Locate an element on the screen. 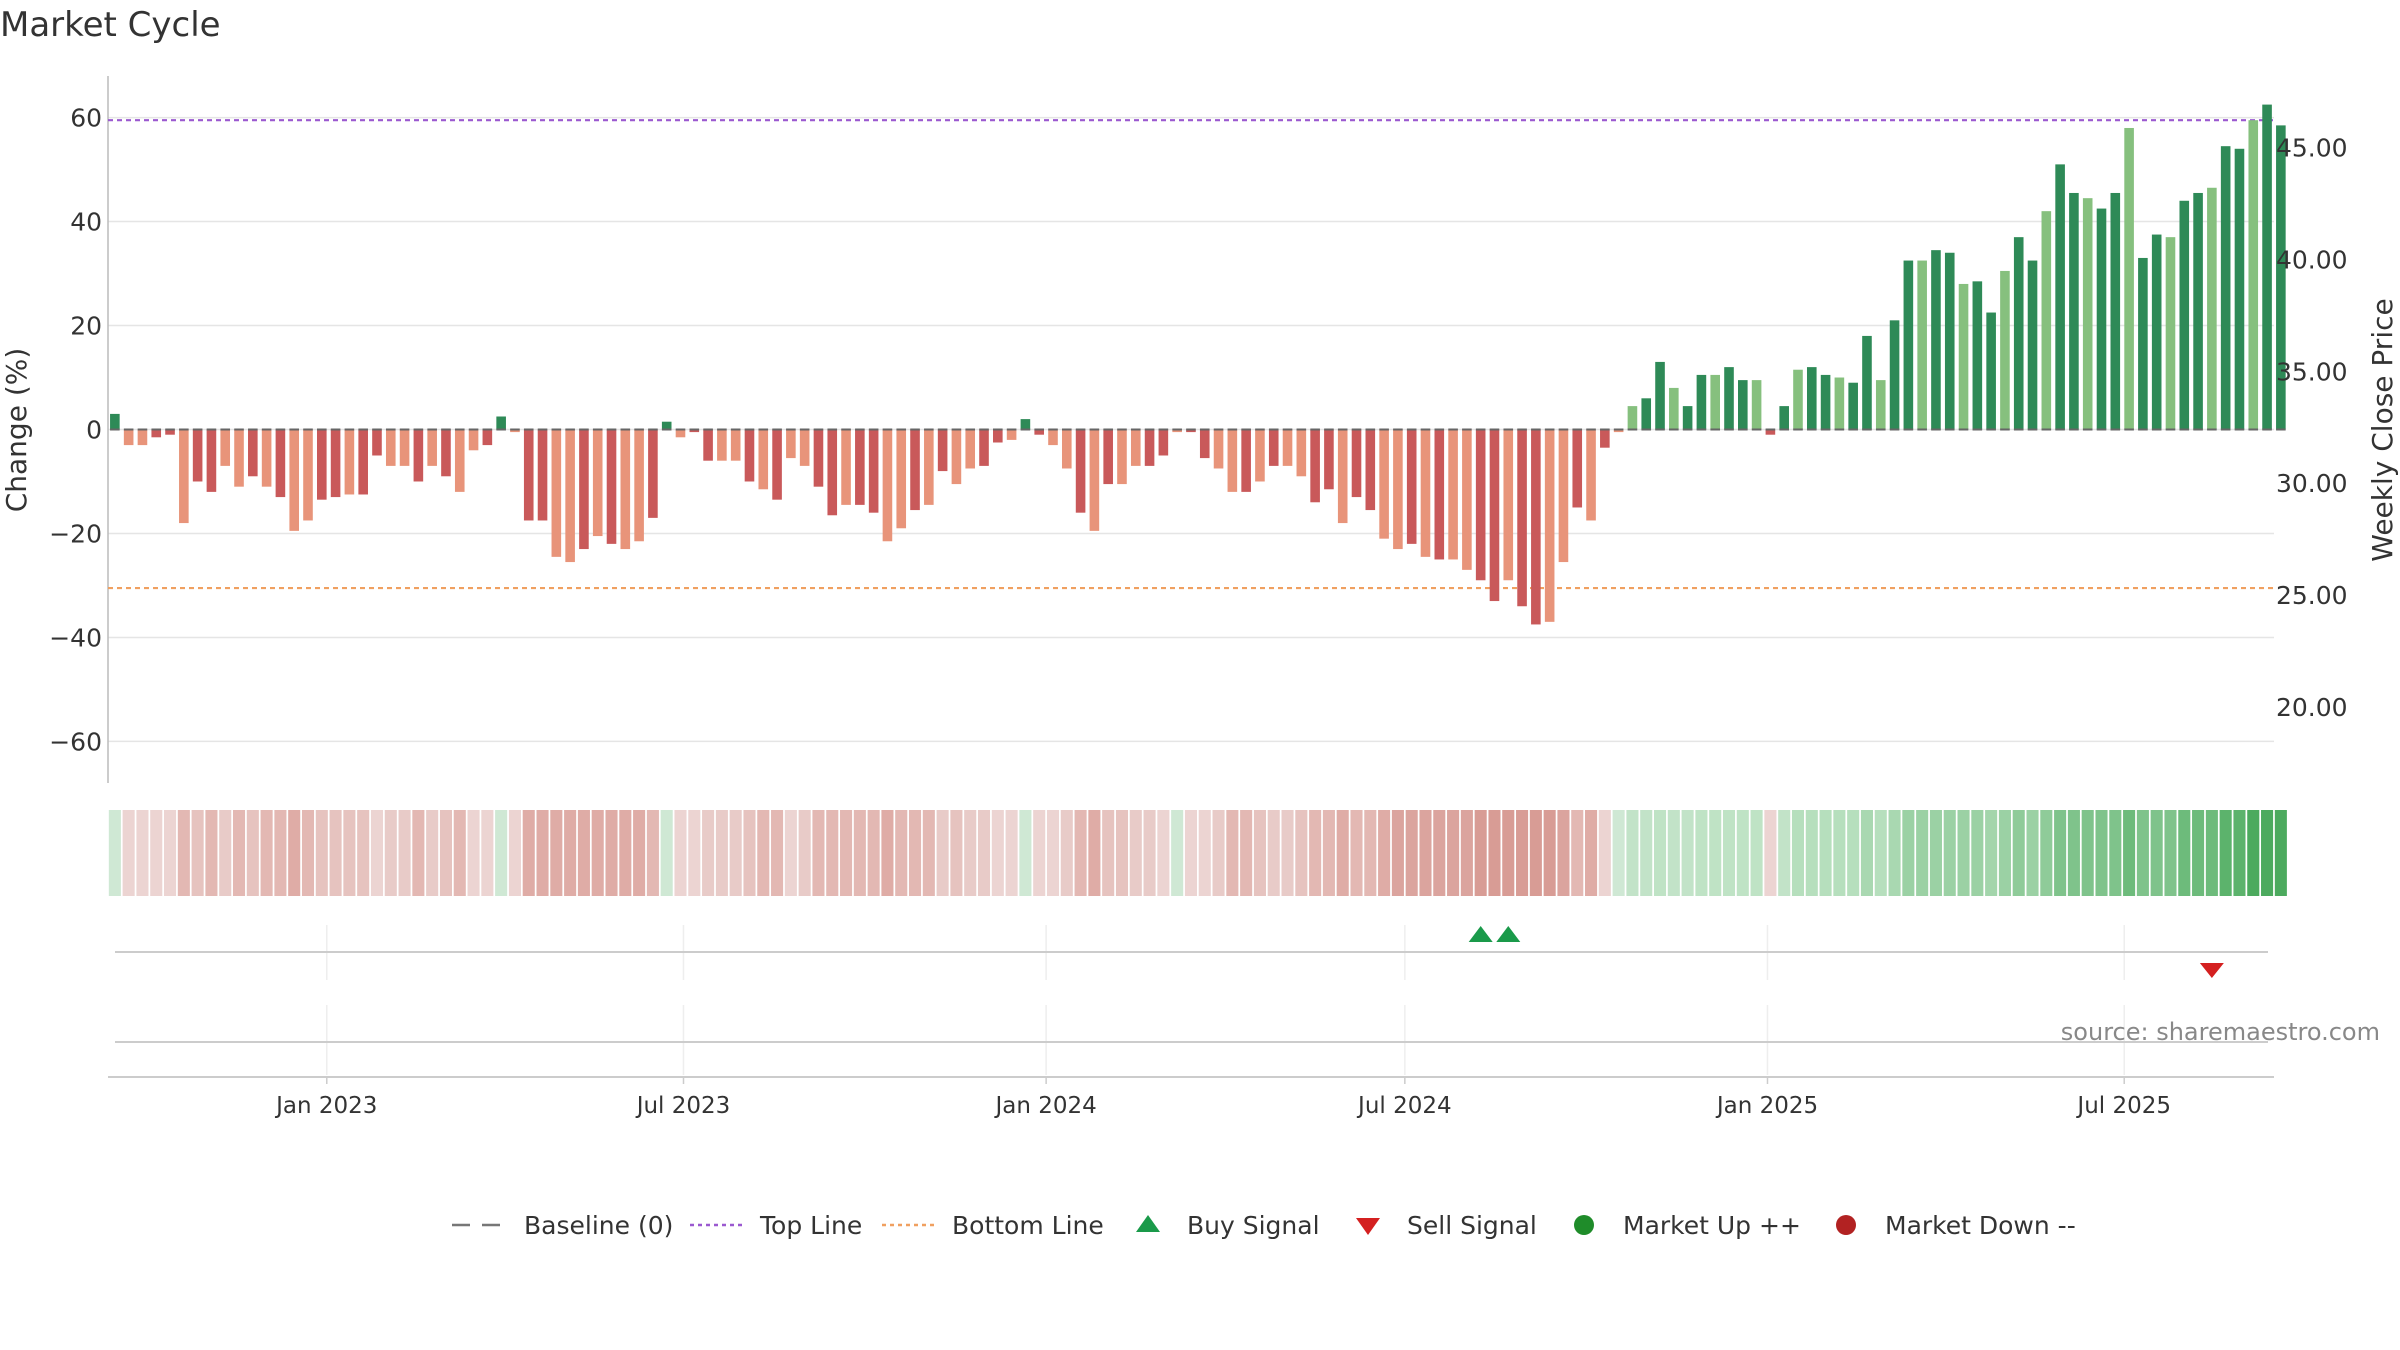 The width and height of the screenshot is (2400, 1350). legend-label: Baseline (0) is located at coordinates (598, 1225).